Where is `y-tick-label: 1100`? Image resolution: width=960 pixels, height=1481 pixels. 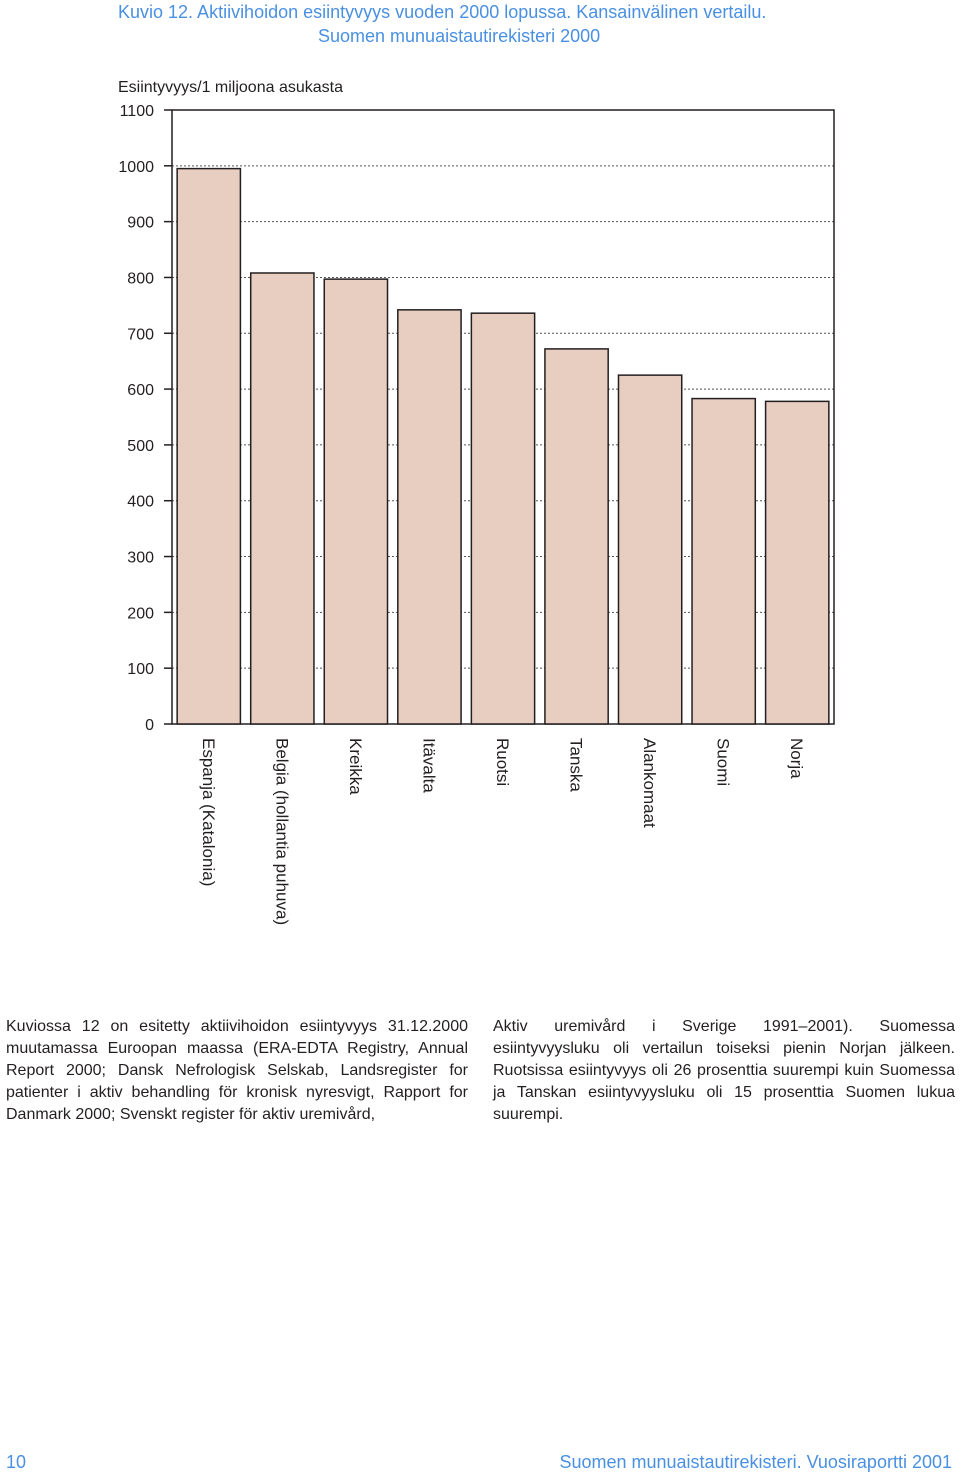
y-tick-label: 1100 is located at coordinates (137, 111).